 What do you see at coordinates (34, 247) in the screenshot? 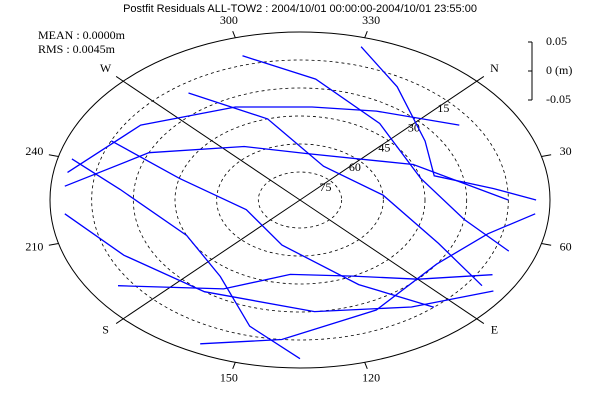
I see `azimuth-label: 210` at bounding box center [34, 247].